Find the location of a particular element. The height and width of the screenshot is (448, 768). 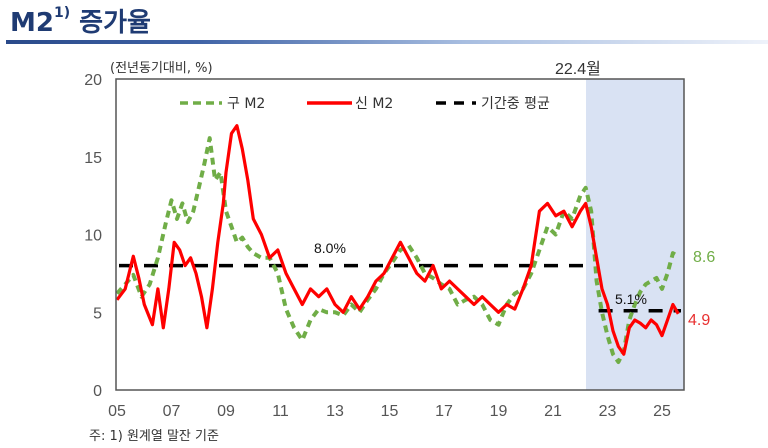

title-footnote-mark: 1) is located at coordinates (62, 13).